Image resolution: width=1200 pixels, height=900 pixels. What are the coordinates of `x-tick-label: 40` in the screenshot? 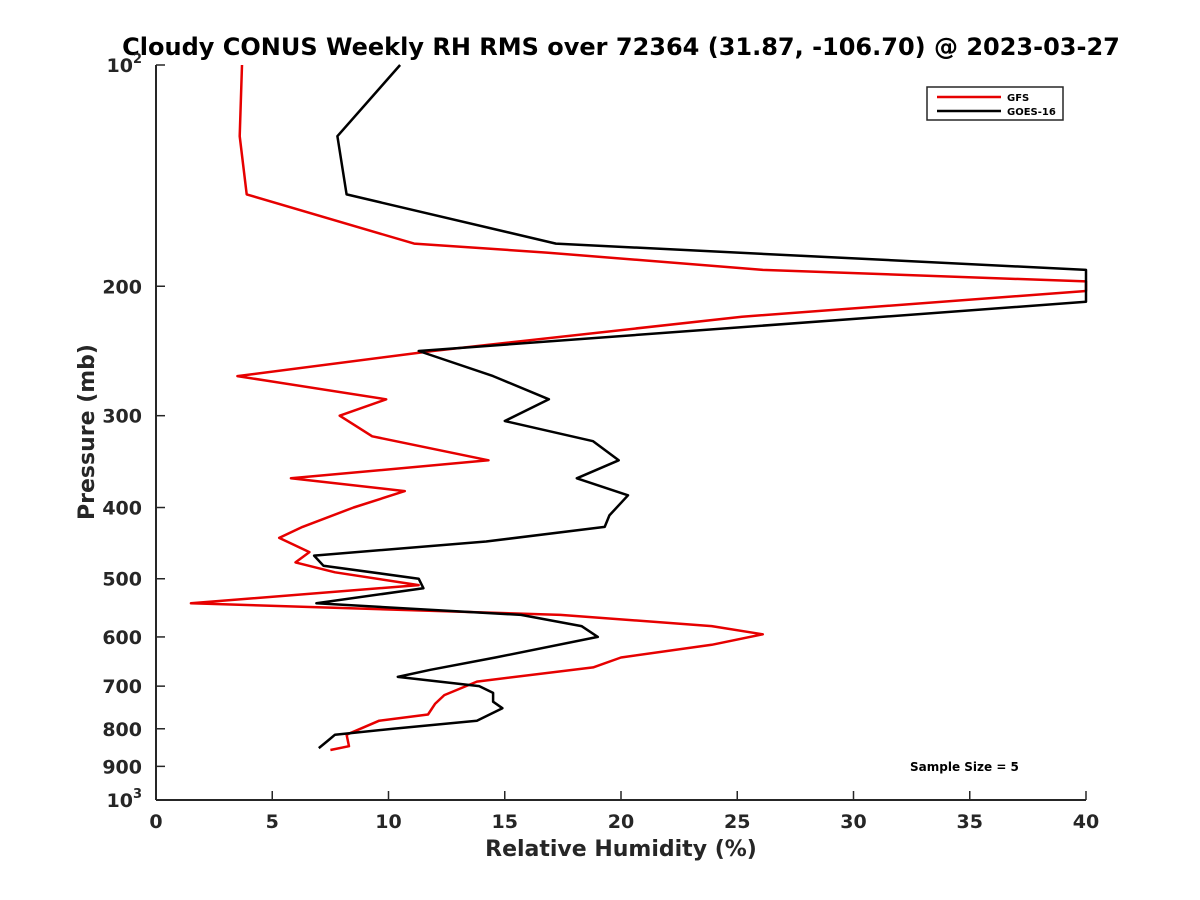 It's located at (1086, 822).